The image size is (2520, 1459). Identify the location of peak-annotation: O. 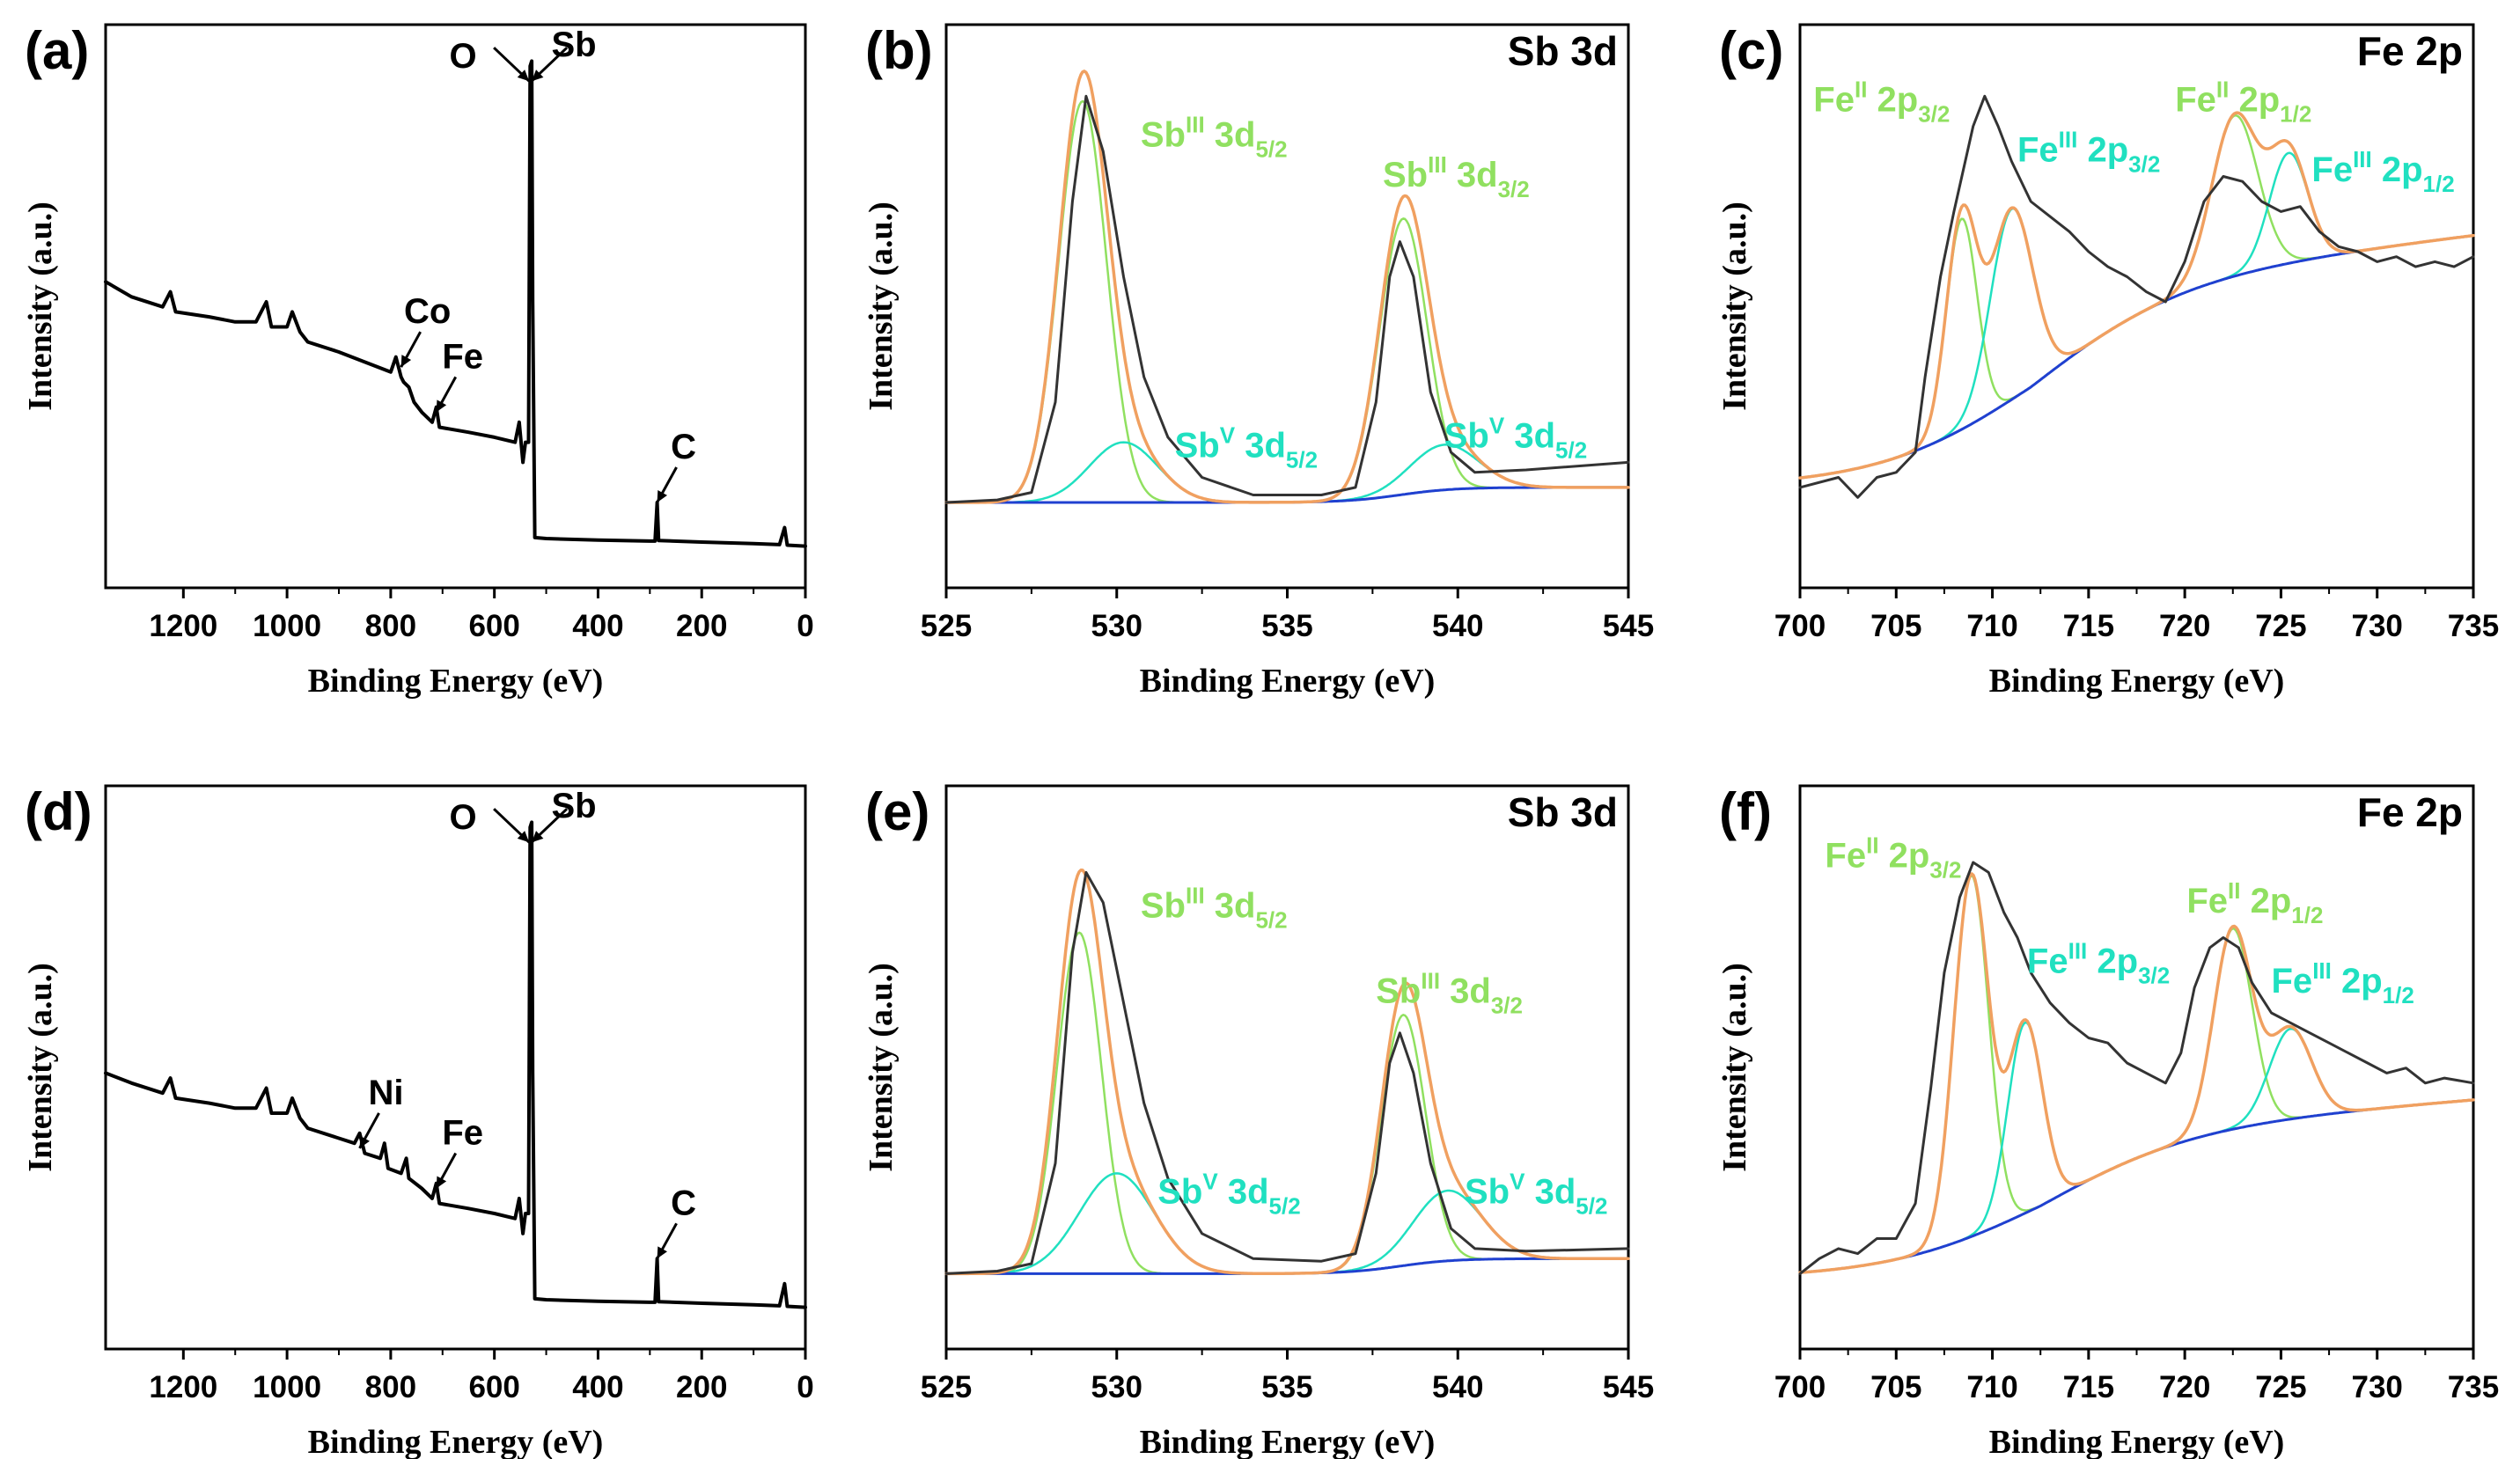
(463, 56).